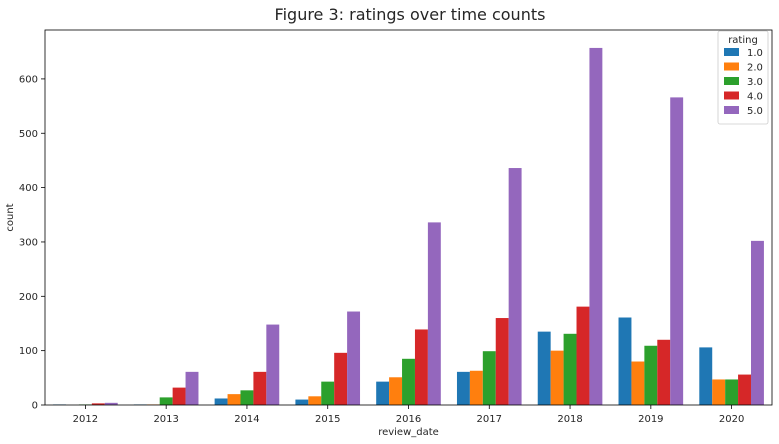  What do you see at coordinates (10, 217) in the screenshot?
I see `y-axis-label: count` at bounding box center [10, 217].